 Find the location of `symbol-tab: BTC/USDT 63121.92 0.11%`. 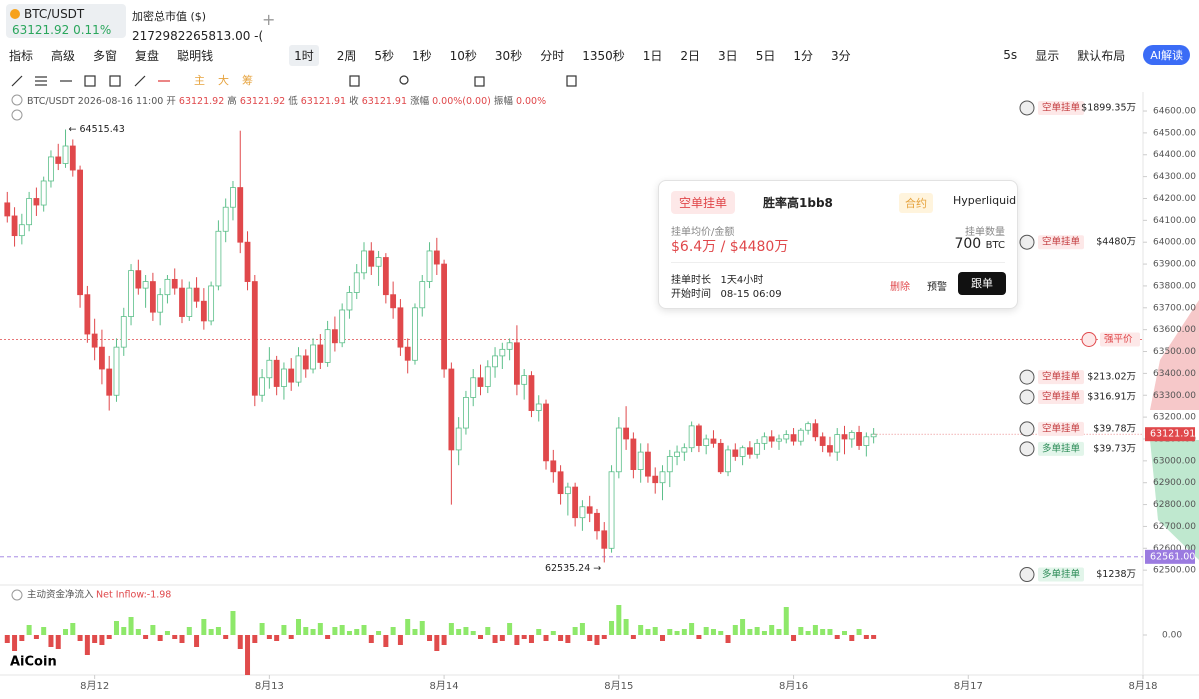

symbol-tab: BTC/USDT 63121.92 0.11% is located at coordinates (66, 21).